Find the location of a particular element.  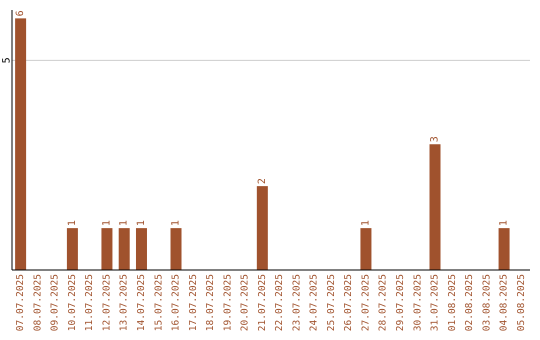

x-tick-label: 10.07.2025 is located at coordinates (72, 303).